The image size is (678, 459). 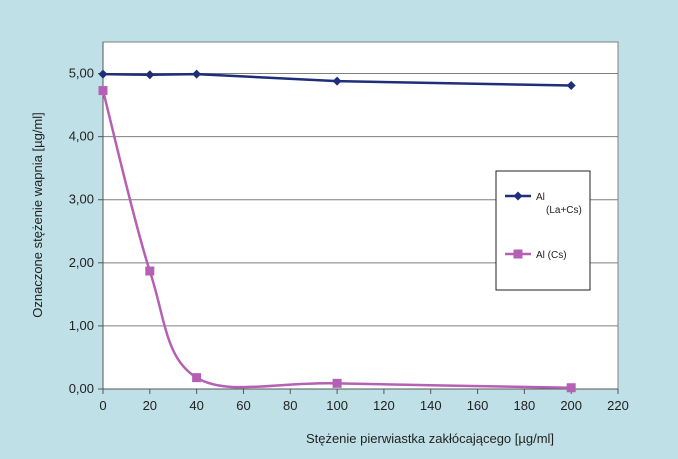 I want to click on x-tick-label: 220, so click(x=618, y=405).